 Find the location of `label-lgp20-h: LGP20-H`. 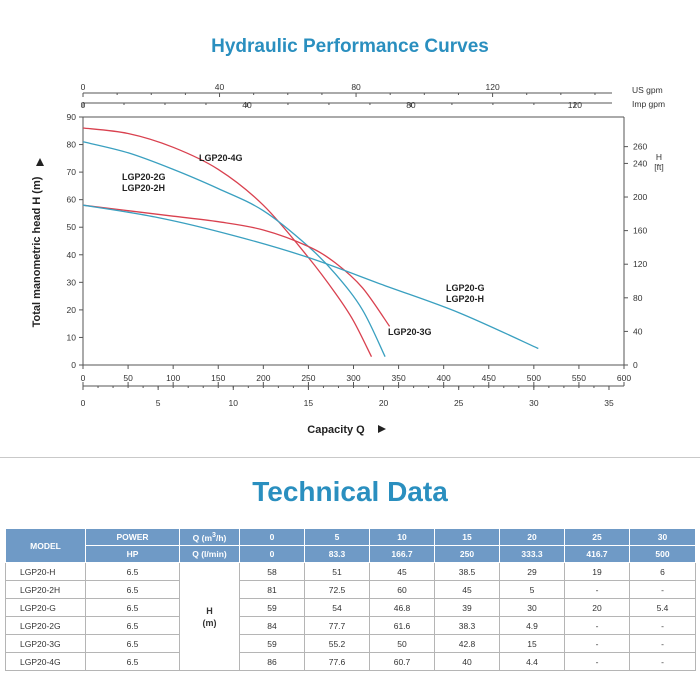

label-lgp20-h: LGP20-H is located at coordinates (465, 299).